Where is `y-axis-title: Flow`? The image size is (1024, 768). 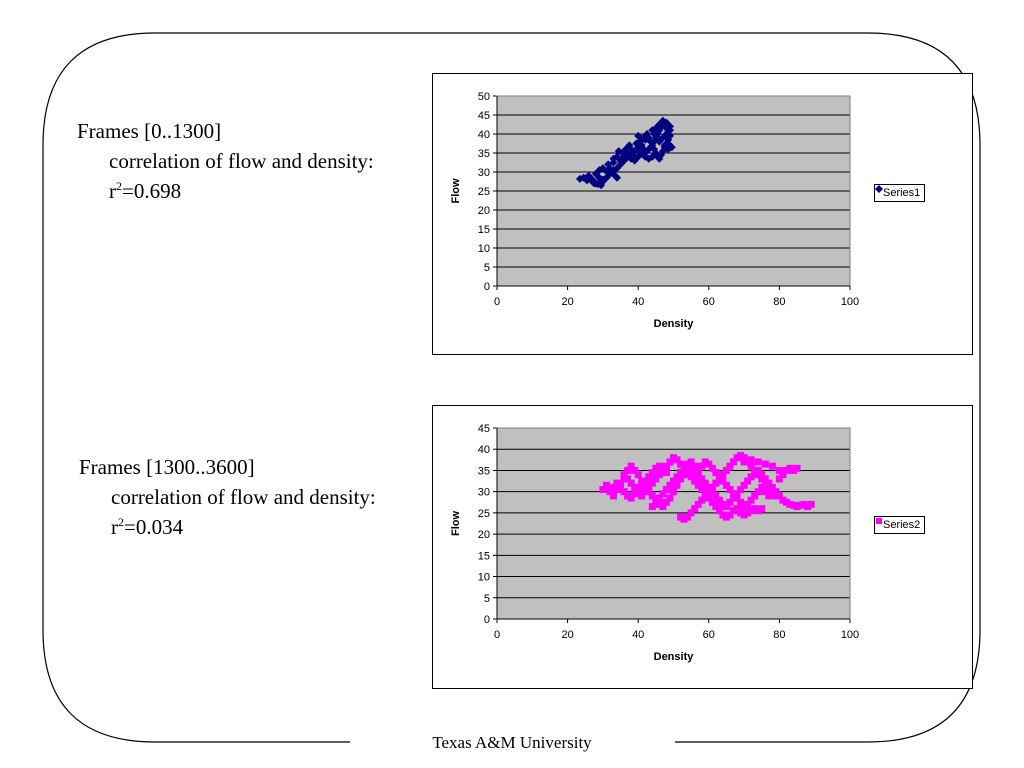 y-axis-title: Flow is located at coordinates (456, 523).